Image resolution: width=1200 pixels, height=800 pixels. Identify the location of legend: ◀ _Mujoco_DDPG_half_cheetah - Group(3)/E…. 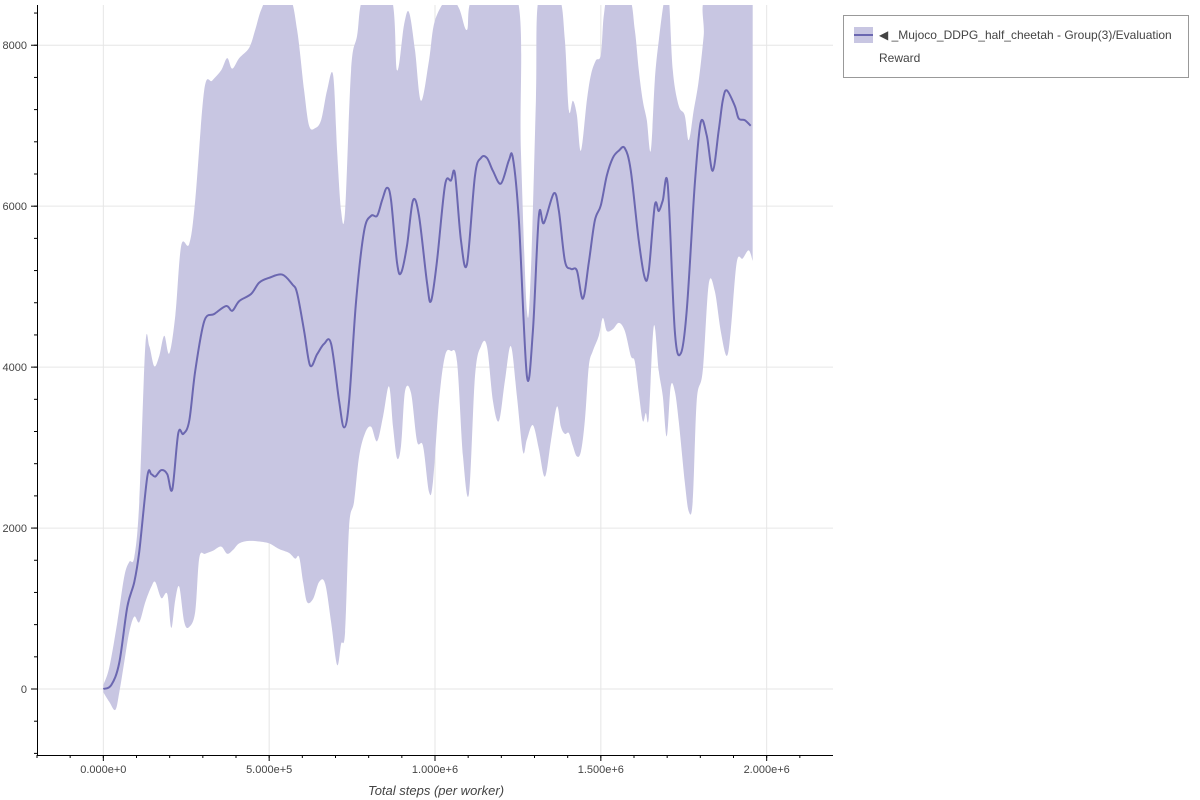
(1016, 46).